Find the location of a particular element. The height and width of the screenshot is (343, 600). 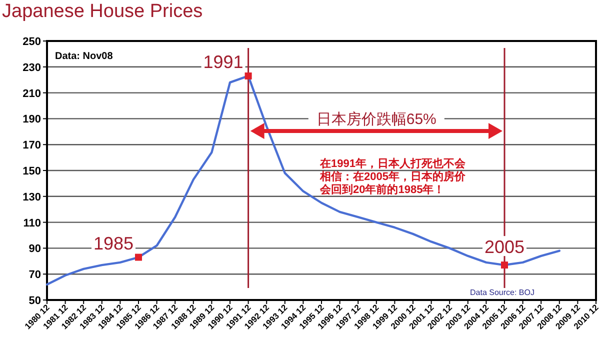

y-tick-label: 50 is located at coordinates (34, 301).